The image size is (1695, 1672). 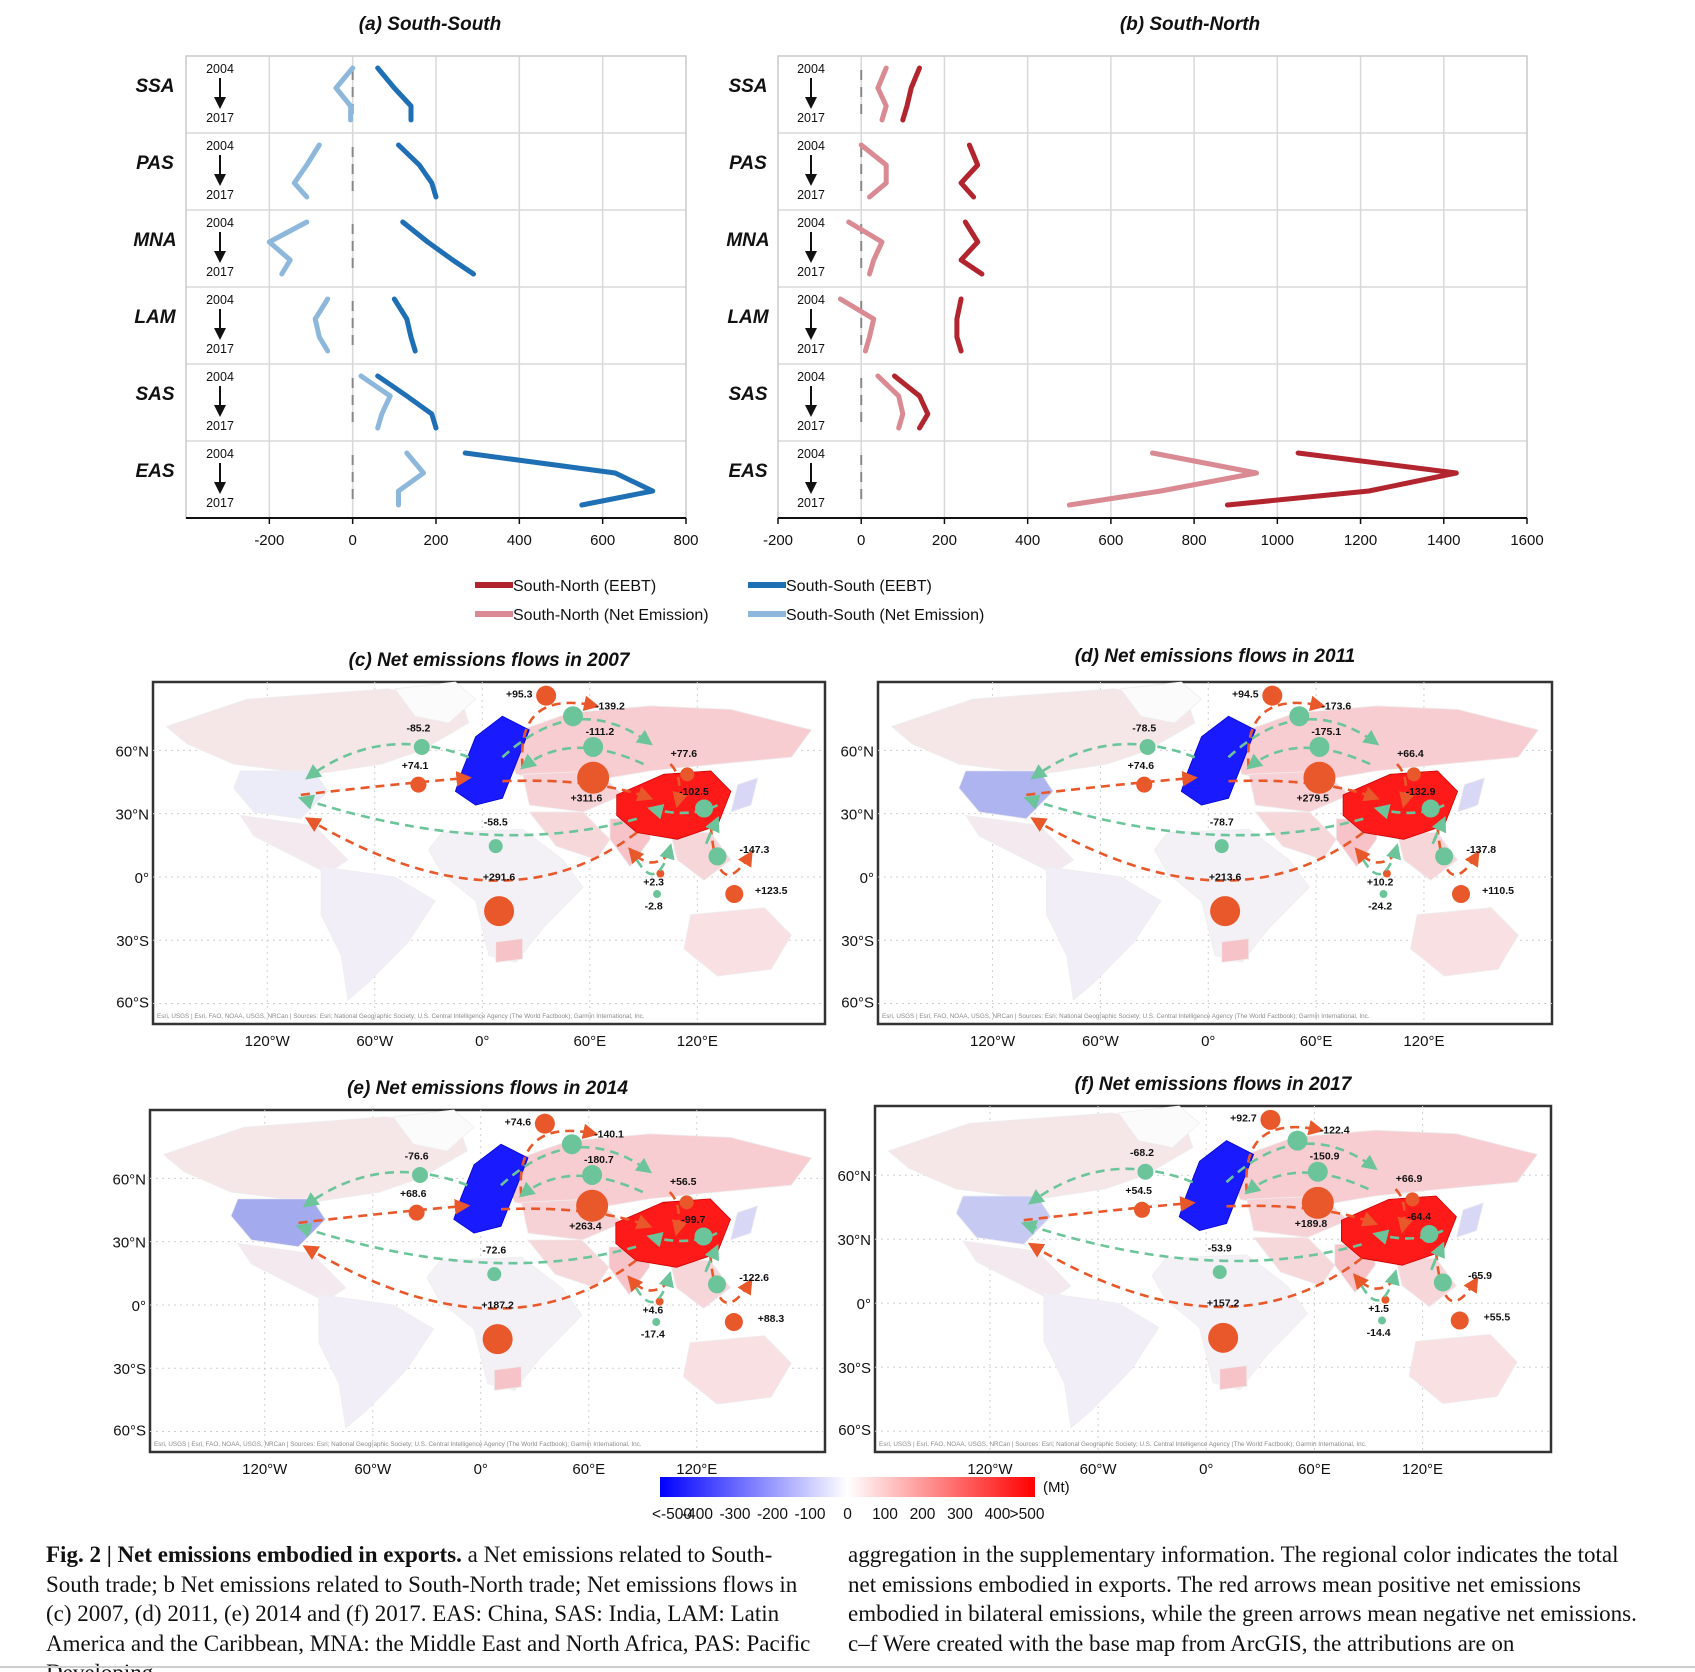 What do you see at coordinates (923, 1514) in the screenshot?
I see `colorbar-tick-label: 200` at bounding box center [923, 1514].